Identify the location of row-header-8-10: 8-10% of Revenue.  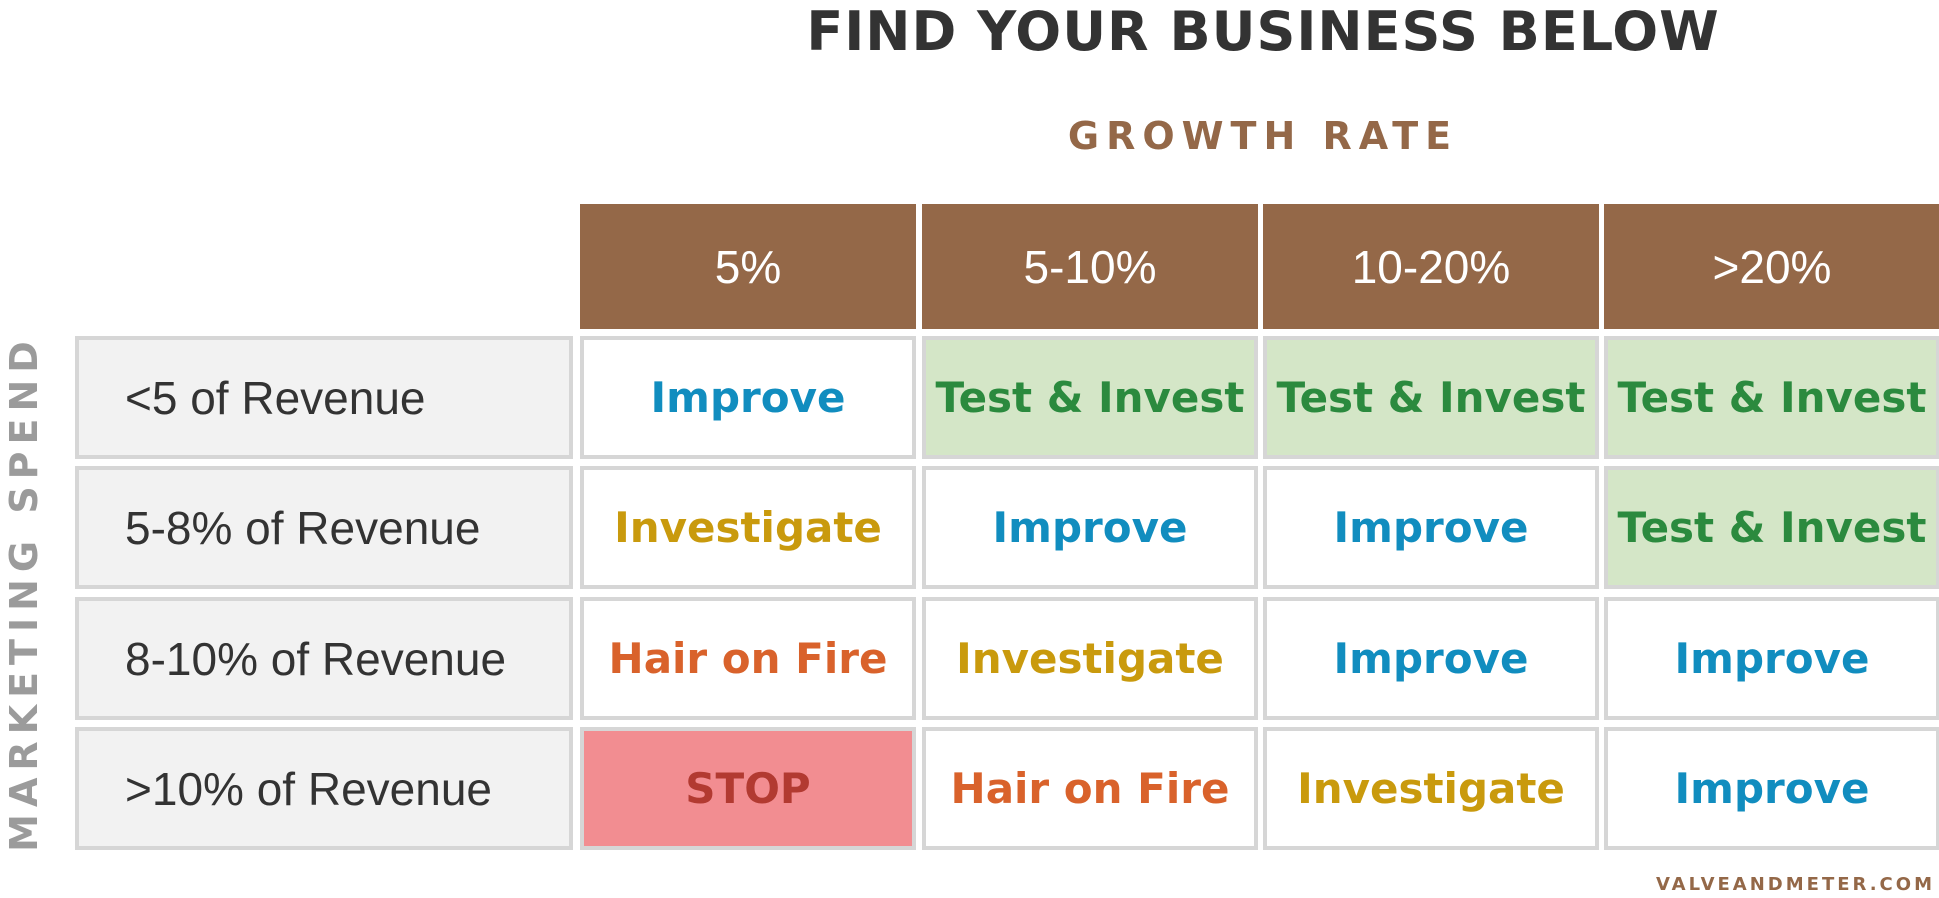
(324, 658).